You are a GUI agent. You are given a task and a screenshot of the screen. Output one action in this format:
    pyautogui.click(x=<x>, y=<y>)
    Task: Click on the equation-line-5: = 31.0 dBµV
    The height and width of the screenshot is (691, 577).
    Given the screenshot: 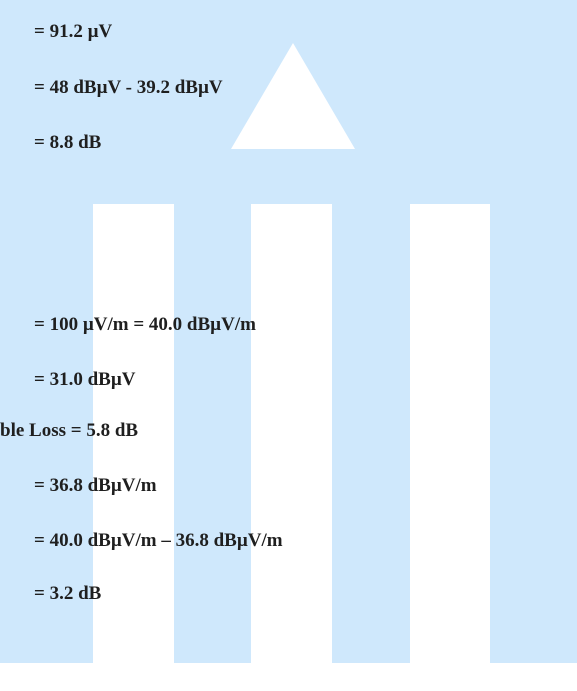 What is the action you would take?
    pyautogui.click(x=85, y=379)
    